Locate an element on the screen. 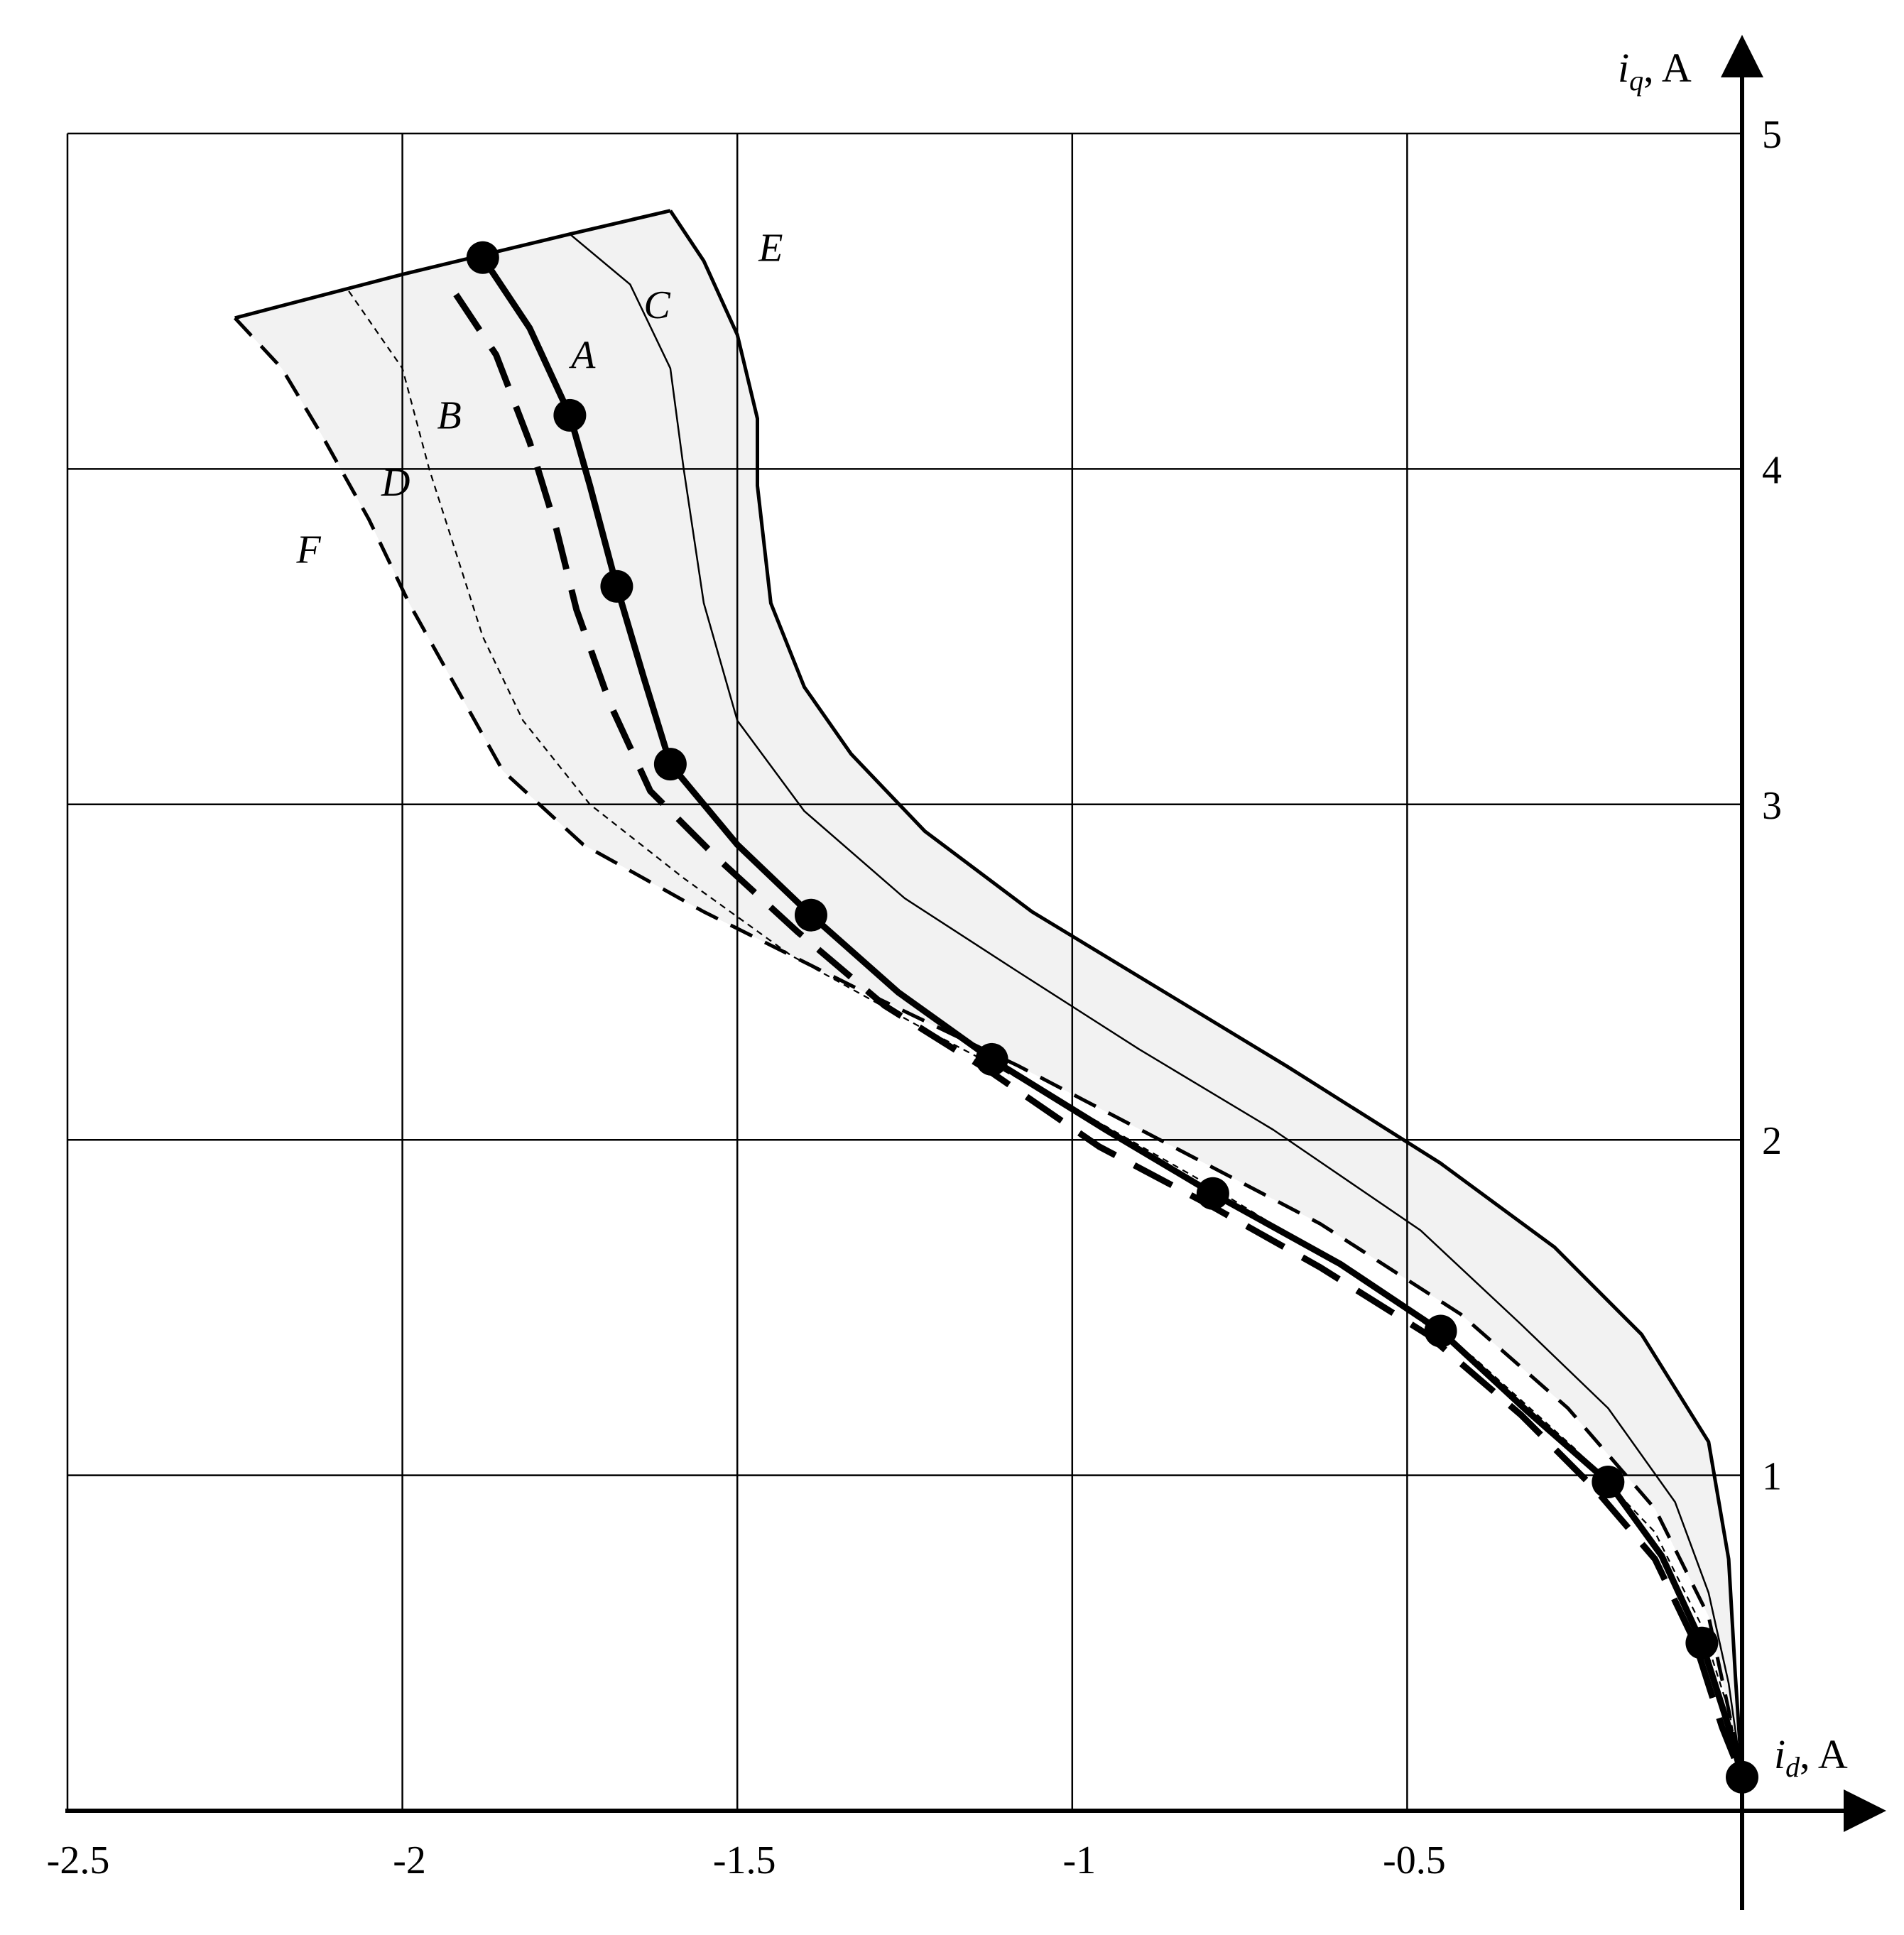 The image size is (1904, 1935). curve-label-e: E is located at coordinates (771, 249).